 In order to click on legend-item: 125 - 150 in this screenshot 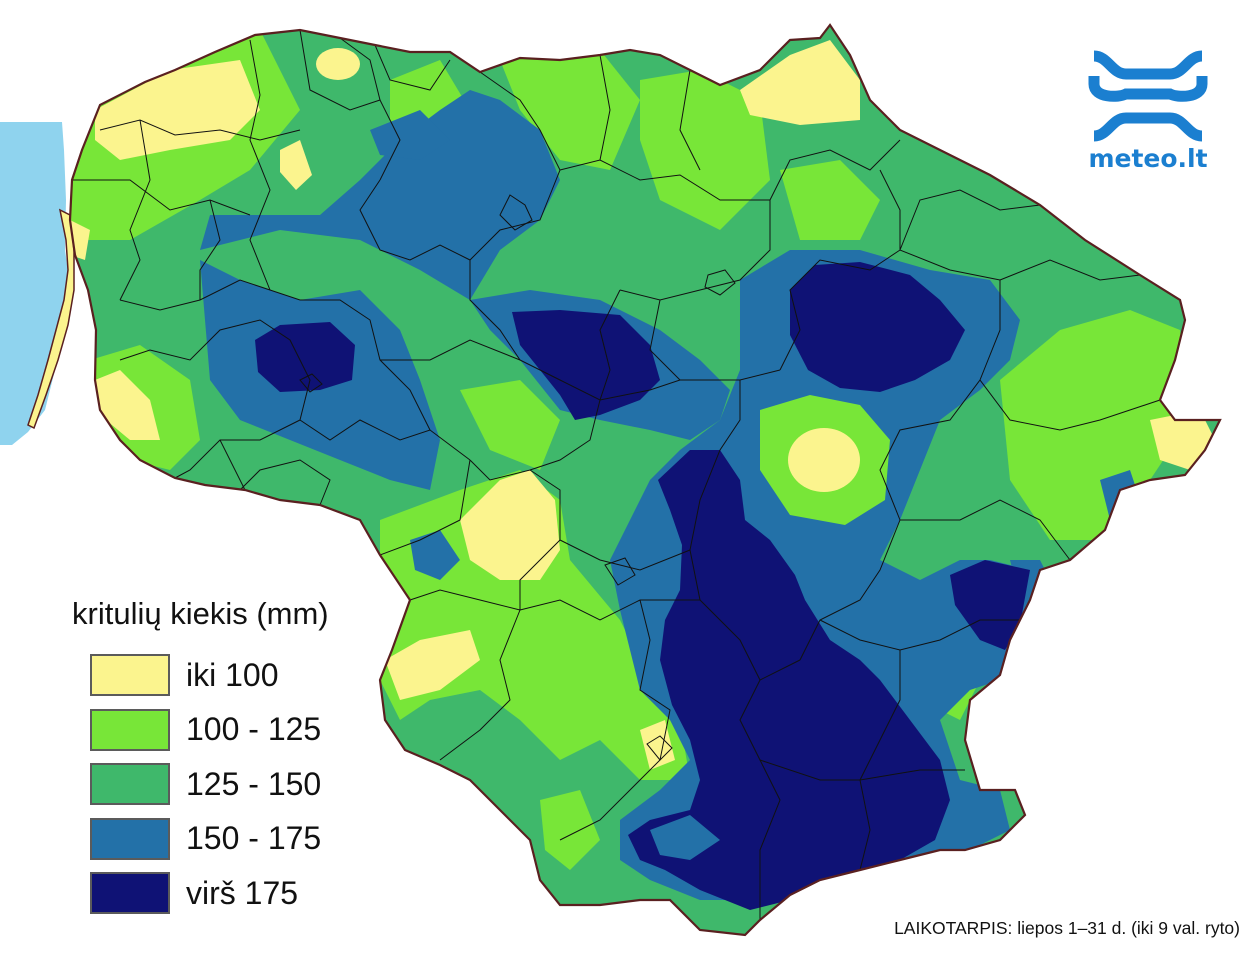, I will do `click(200, 784)`.